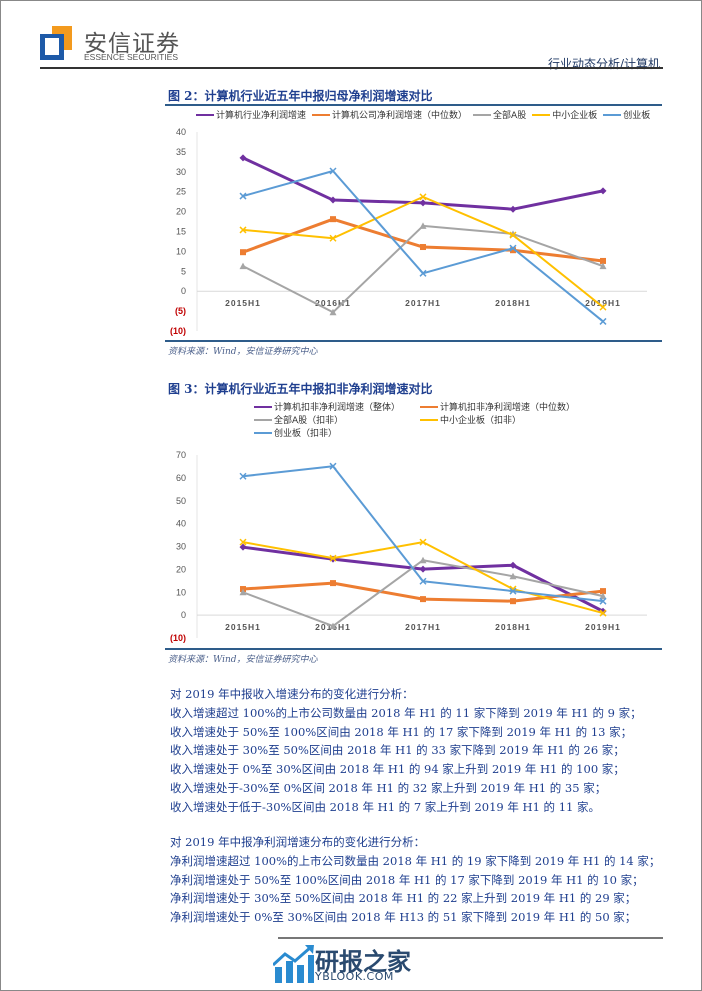 This screenshot has width=702, height=991. I want to click on legend-item: 全部A股（扣非）, so click(334, 419).